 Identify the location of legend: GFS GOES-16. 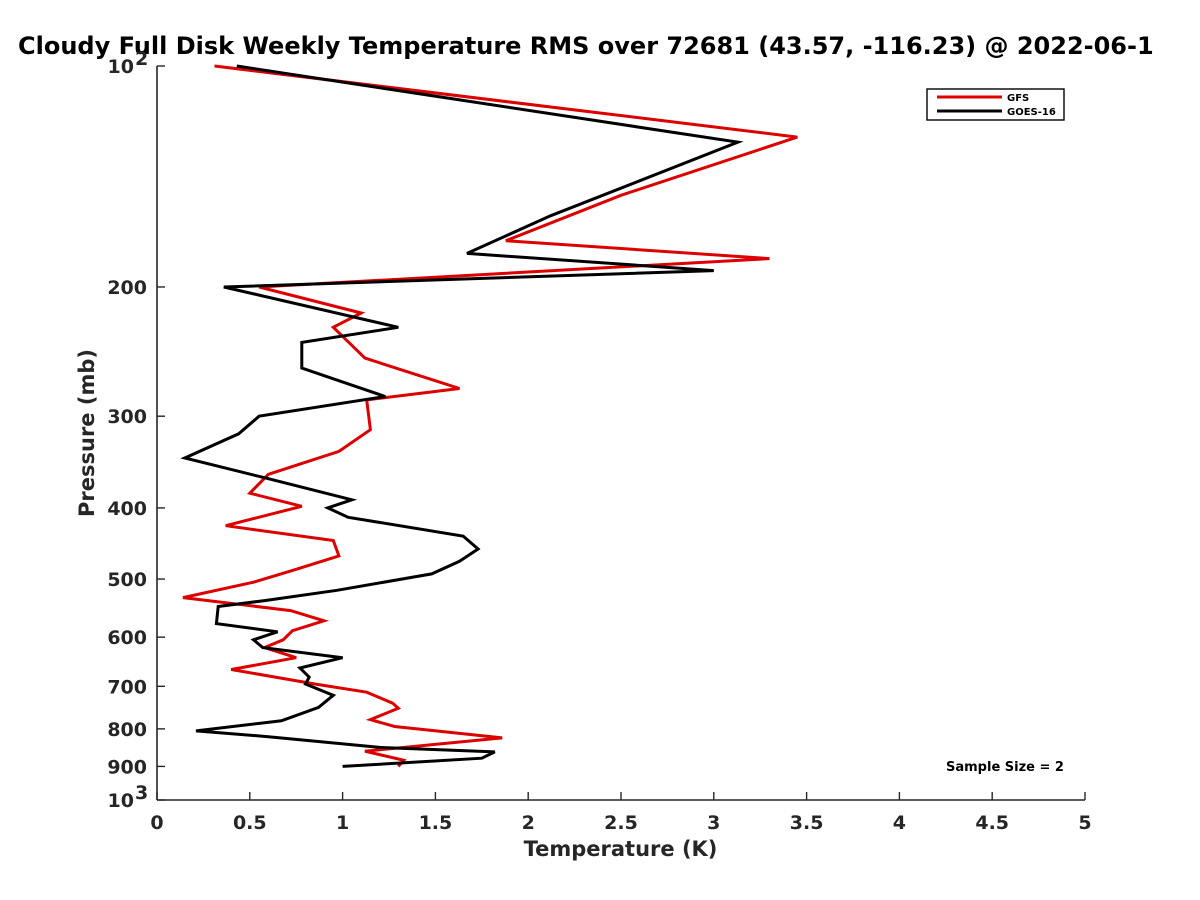
(995, 104).